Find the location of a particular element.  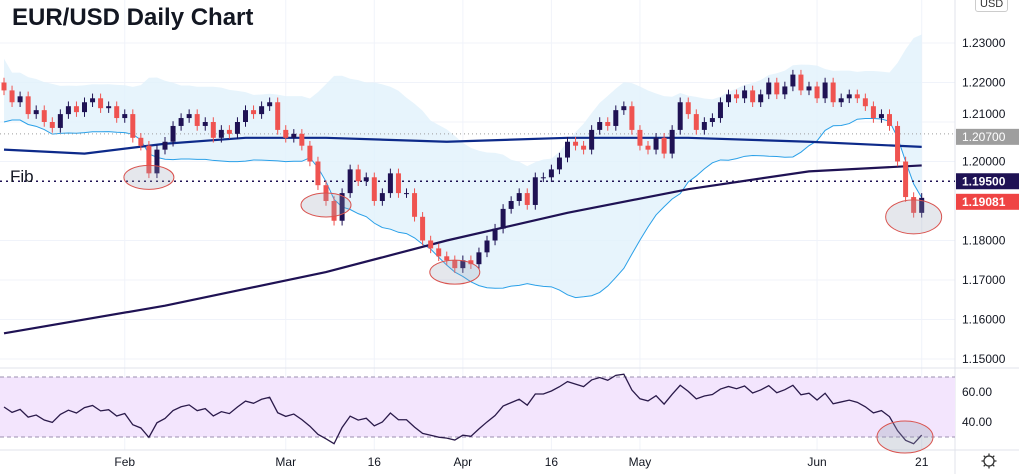

time-tick-label: Jun is located at coordinates (816, 462).